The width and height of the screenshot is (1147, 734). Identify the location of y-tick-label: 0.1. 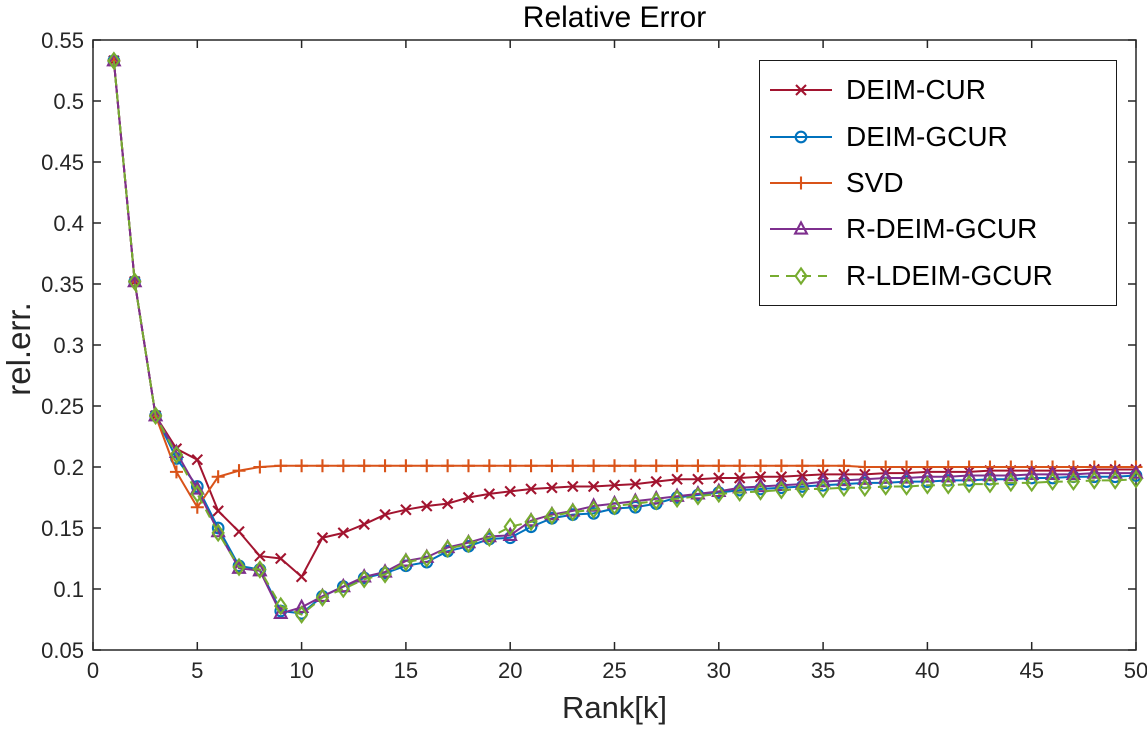
(68, 589).